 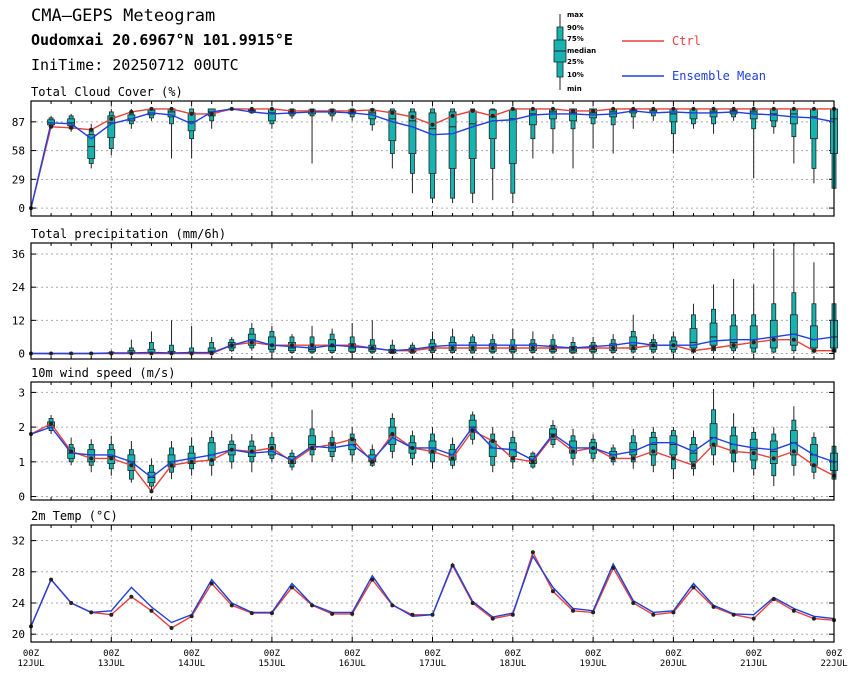 I want to click on box-plot-key: max 90% 75% median 25% 10% min, so click(x=574, y=52).